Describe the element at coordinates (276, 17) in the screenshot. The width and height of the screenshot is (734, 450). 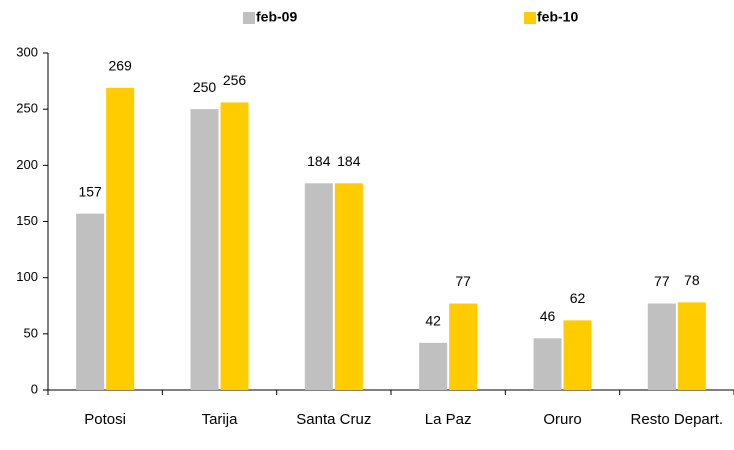
I see `legend-label: feb-09` at that location.